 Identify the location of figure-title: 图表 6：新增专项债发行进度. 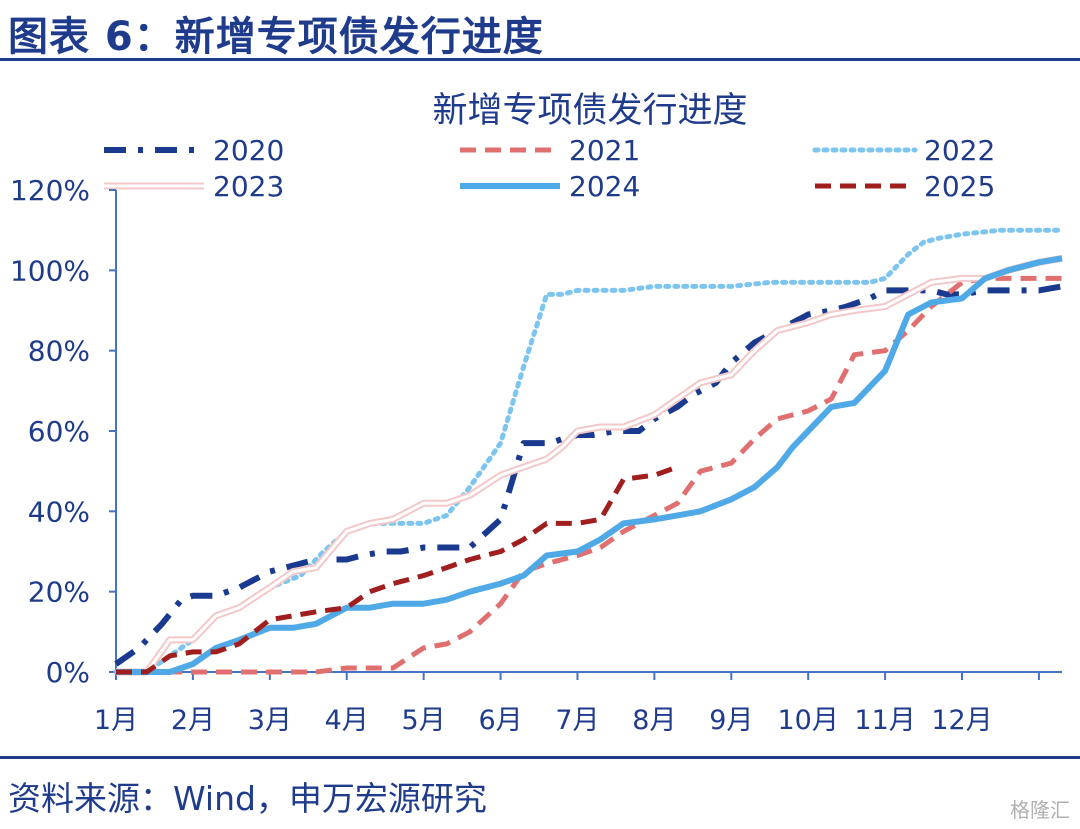
(276, 37).